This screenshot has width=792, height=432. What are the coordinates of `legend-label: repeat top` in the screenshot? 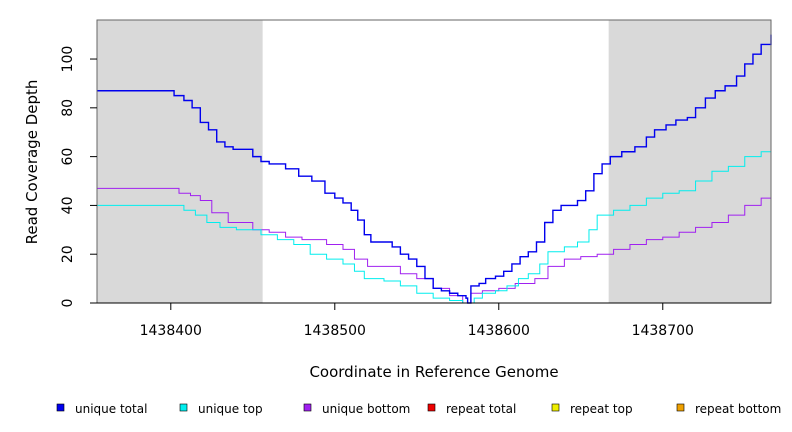 It's located at (601, 409).